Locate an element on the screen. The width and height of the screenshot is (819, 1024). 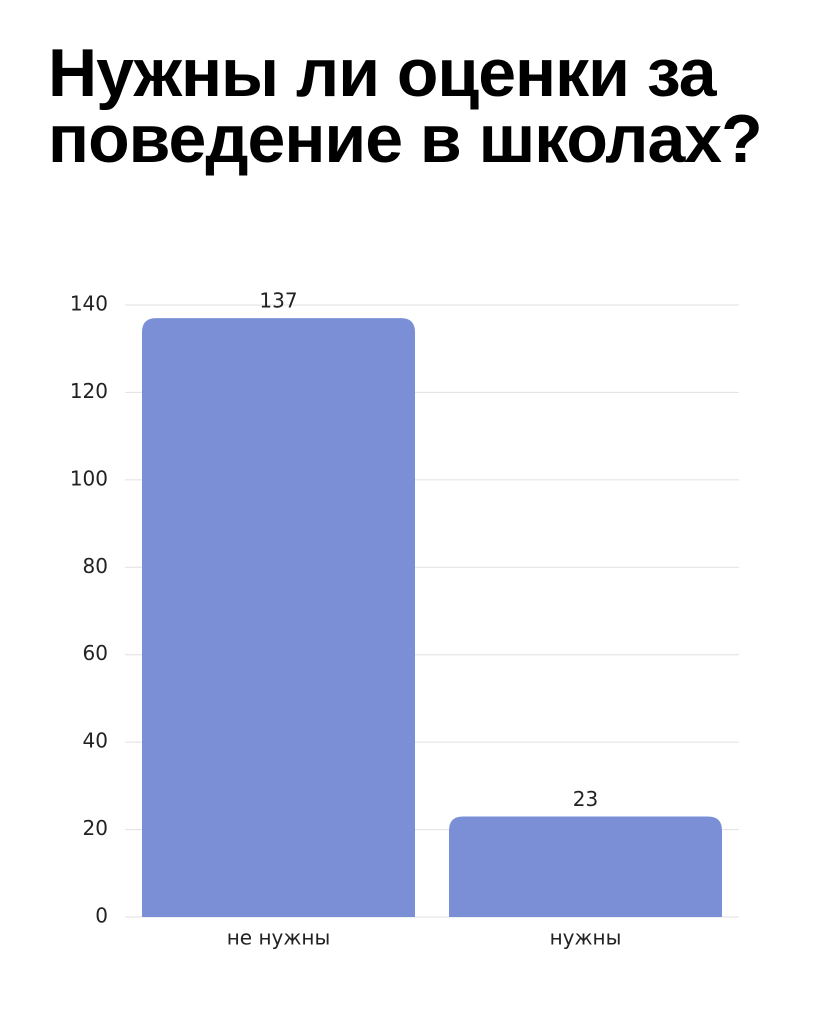
y-tick-label: 40 is located at coordinates (95, 741).